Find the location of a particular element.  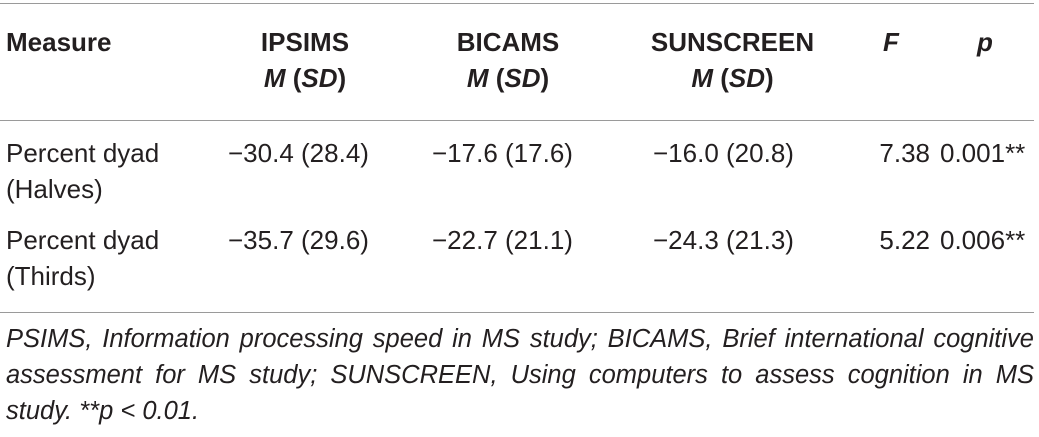

table-row-2-f: 5.22 is located at coordinates (904, 240).